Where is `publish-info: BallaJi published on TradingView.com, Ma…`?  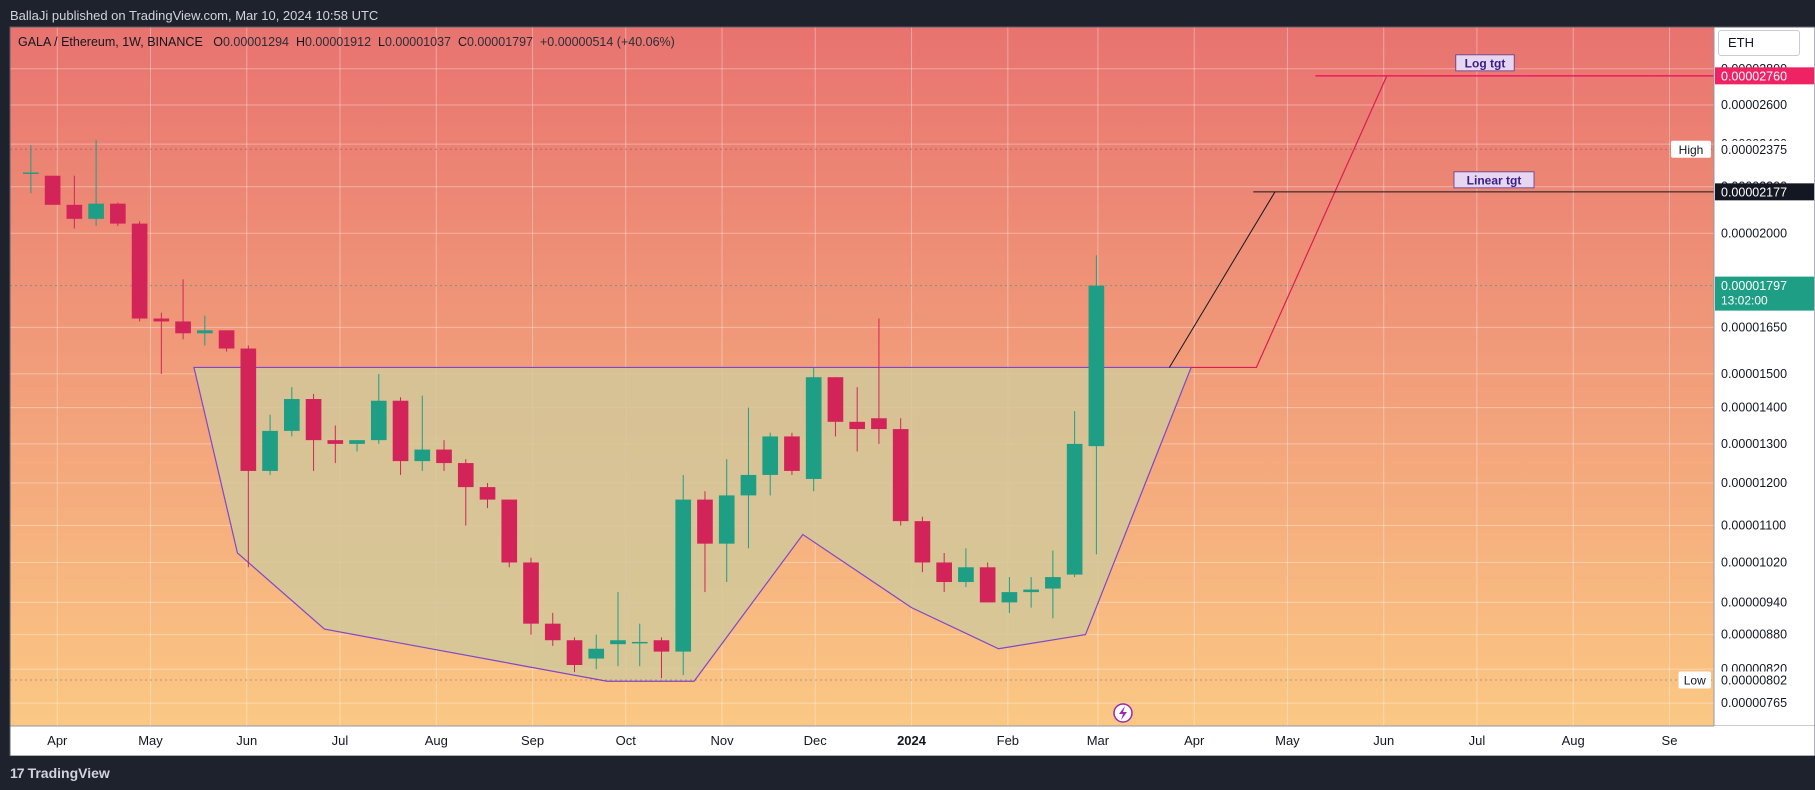 publish-info: BallaJi published on TradingView.com, Ma… is located at coordinates (194, 15).